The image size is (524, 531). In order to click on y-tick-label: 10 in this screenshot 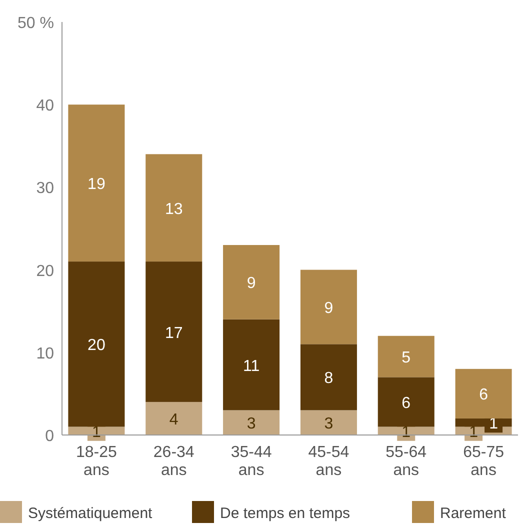, I will do `click(45, 353)`.